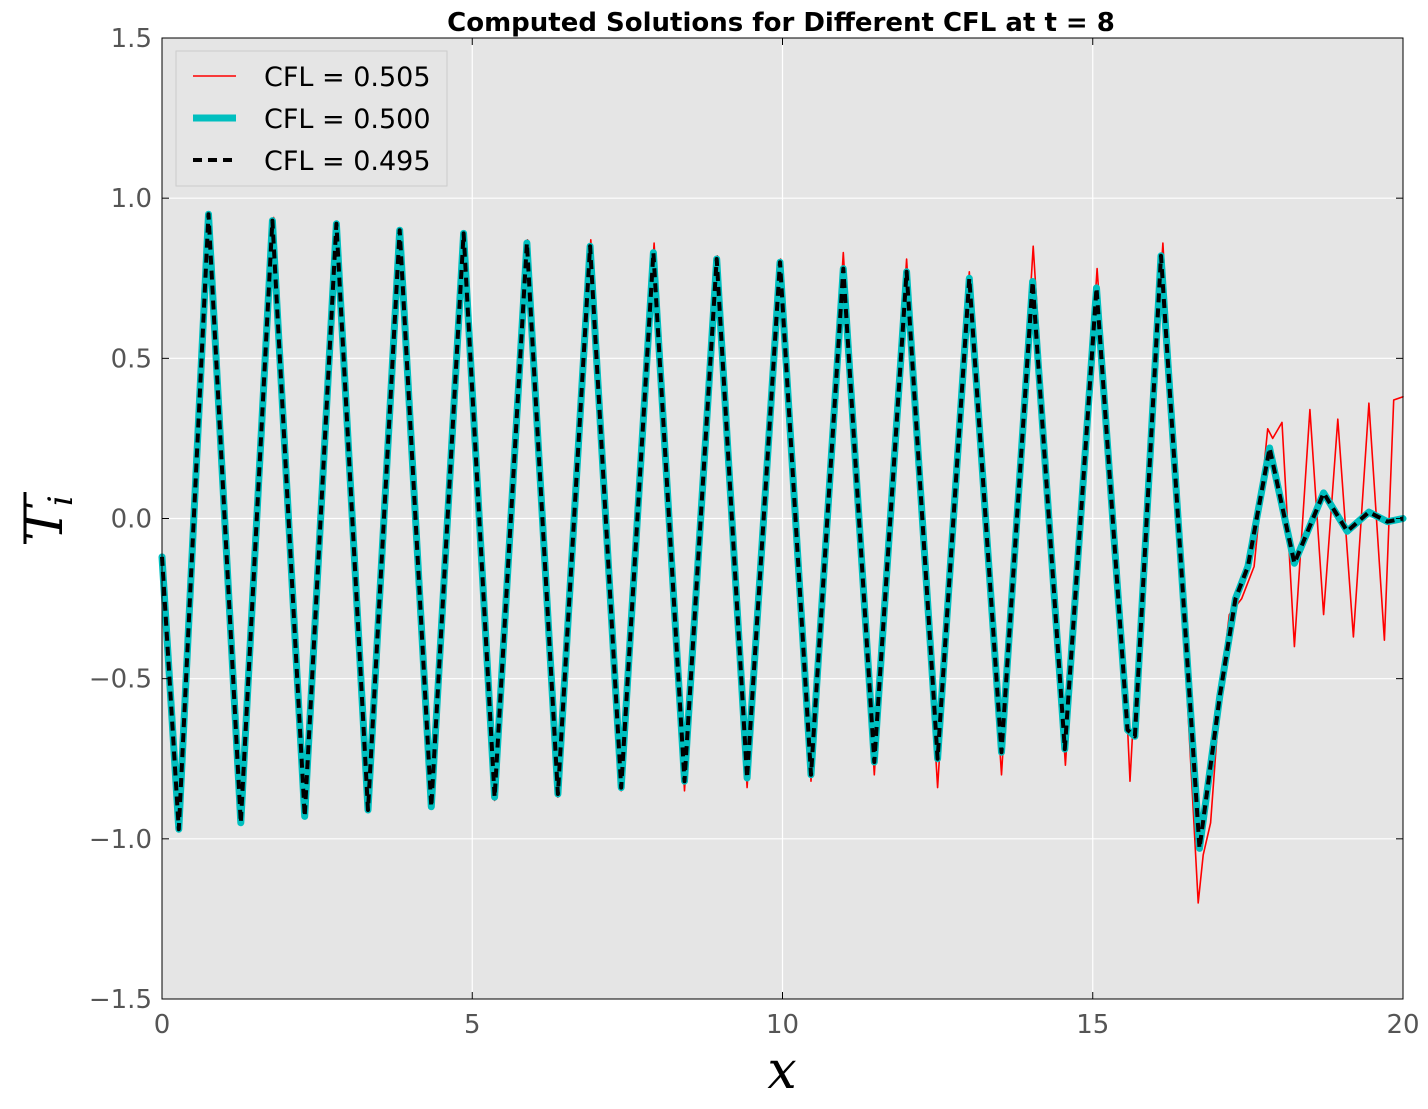 This screenshot has width=1428, height=1109. Describe the element at coordinates (120, 680) in the screenshot. I see `y-tick-label-2: −0.5` at that location.